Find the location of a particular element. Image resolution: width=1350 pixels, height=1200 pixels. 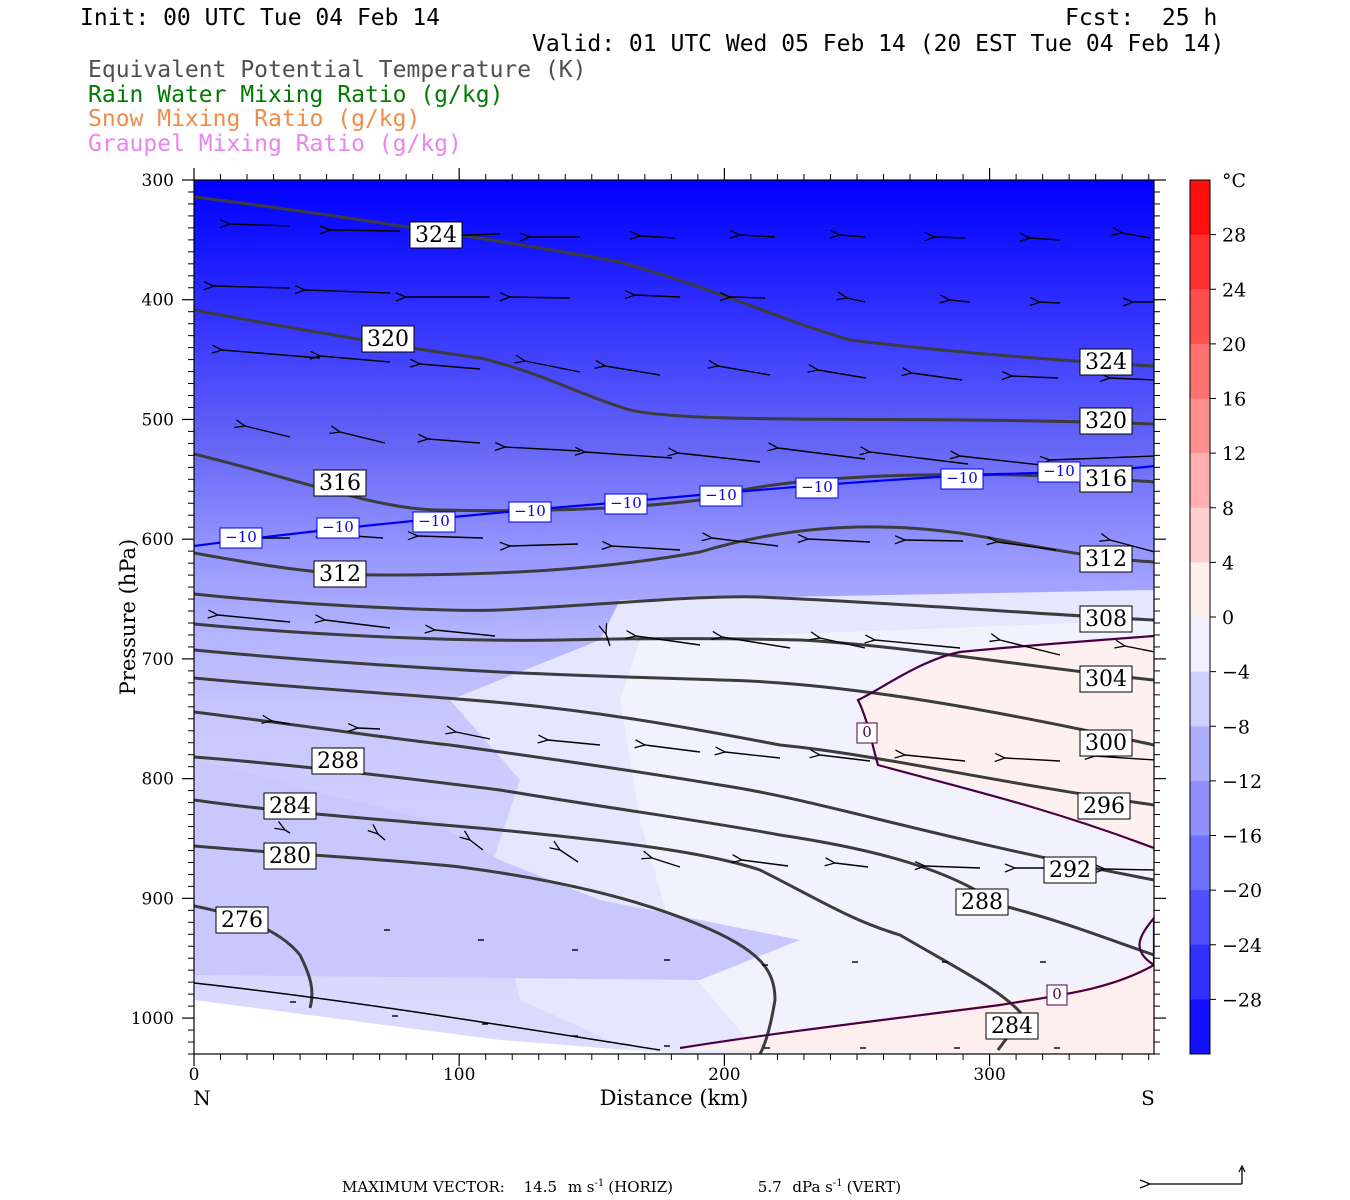

legend-rain: Rain Water Mixing Ratio (g/kg) is located at coordinates (296, 95).